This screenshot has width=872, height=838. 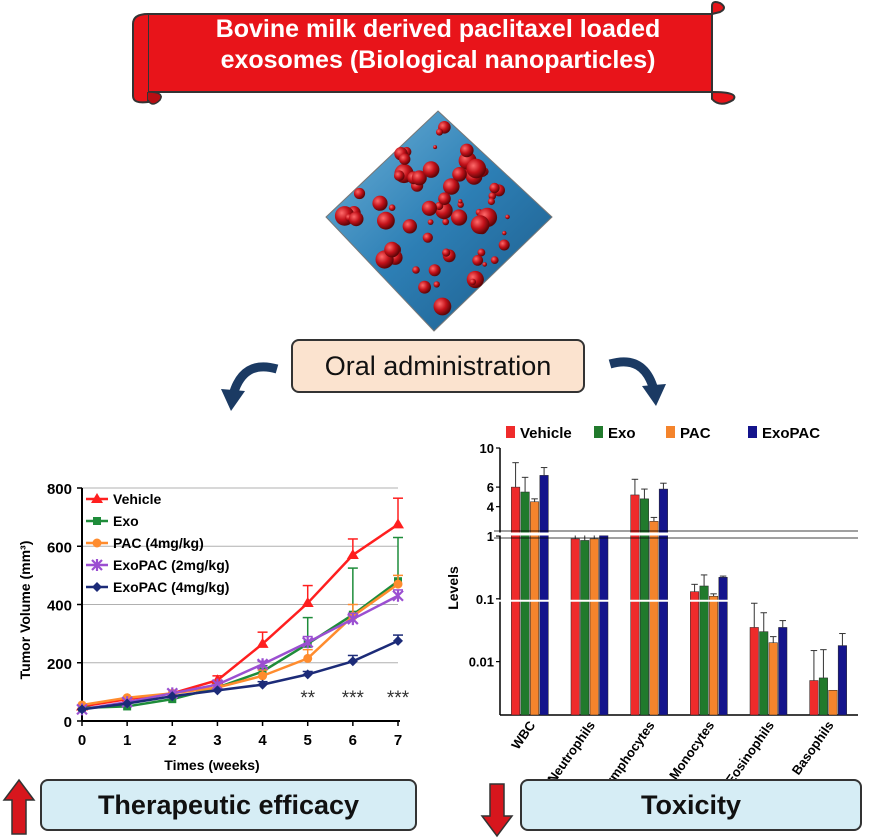 What do you see at coordinates (307, 698) in the screenshot?
I see `significance-marker: **` at bounding box center [307, 698].